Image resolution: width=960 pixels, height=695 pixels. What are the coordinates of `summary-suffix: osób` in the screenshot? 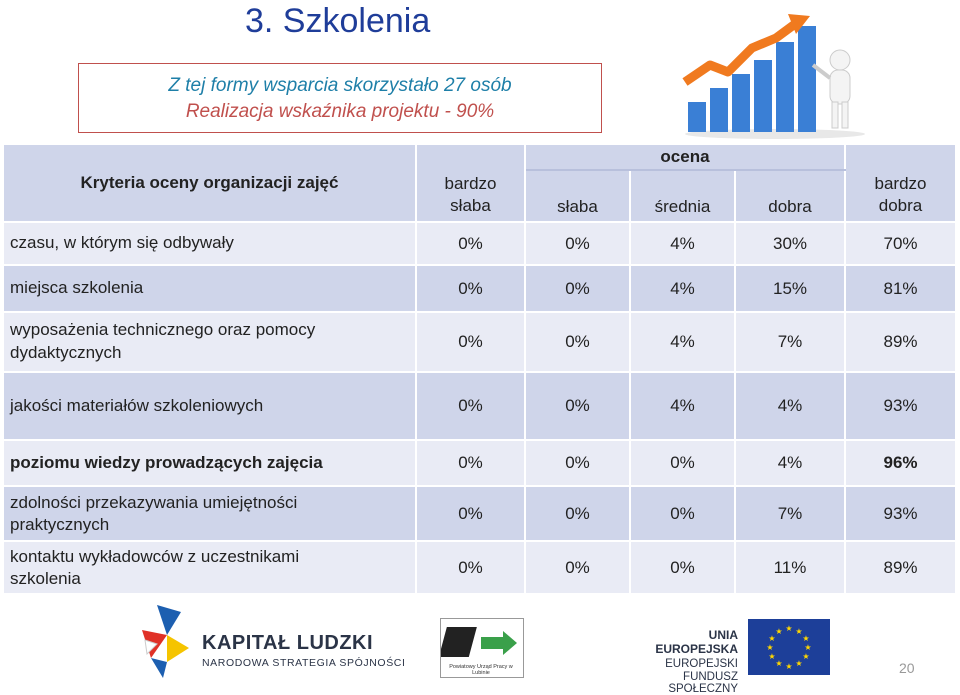 It's located at (488, 85).